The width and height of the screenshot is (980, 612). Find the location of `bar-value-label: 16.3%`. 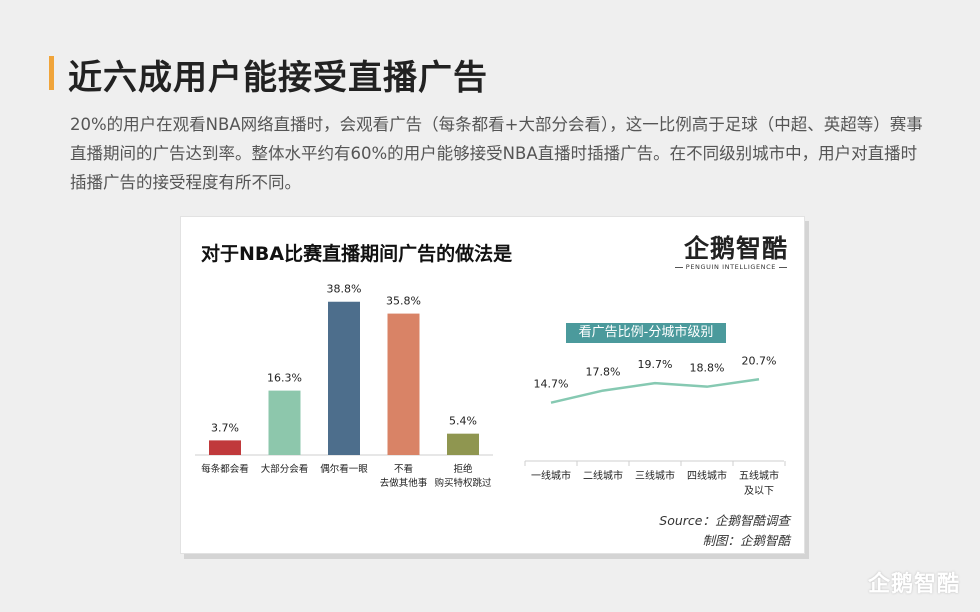

bar-value-label: 16.3% is located at coordinates (284, 378).